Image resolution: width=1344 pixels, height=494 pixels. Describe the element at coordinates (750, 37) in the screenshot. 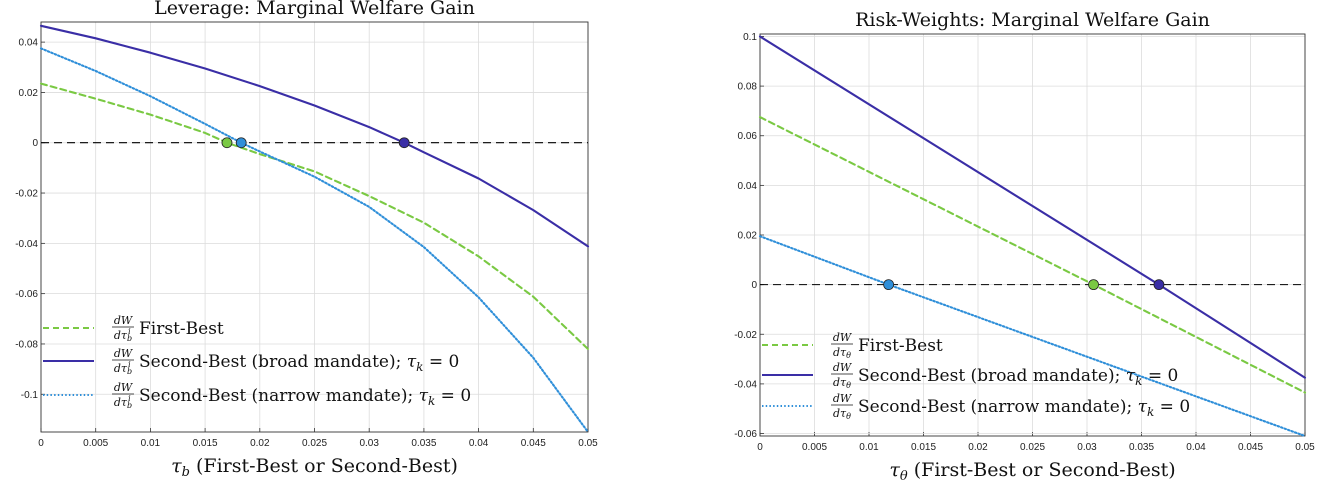

I see `y-tick-label: 0.1` at that location.